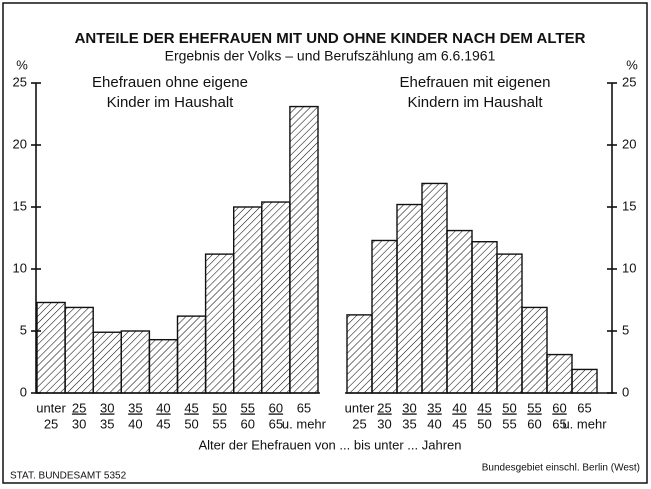 This screenshot has width=651, height=489. I want to click on panel-title: Kindern im Haushalt, so click(475, 102).